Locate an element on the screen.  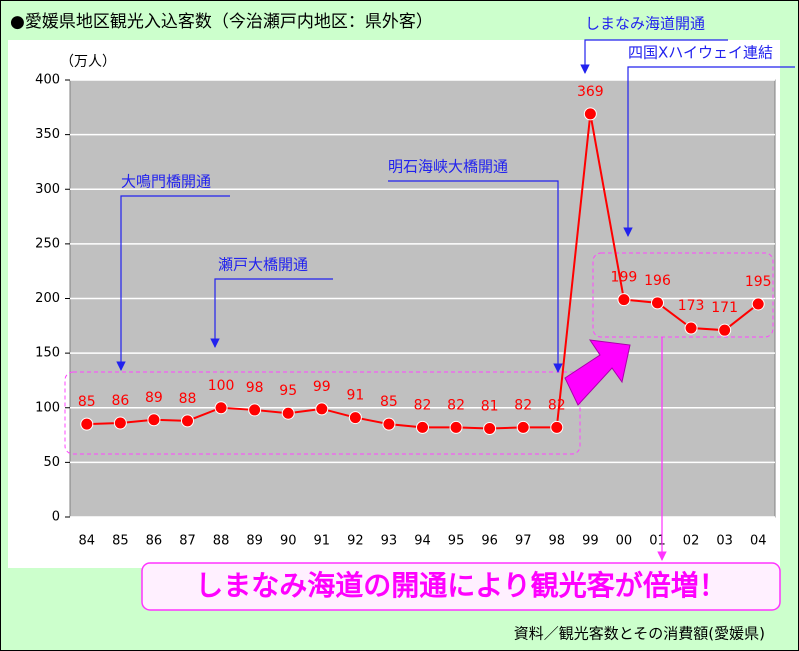
data-label: 195 is located at coordinates (758, 282).